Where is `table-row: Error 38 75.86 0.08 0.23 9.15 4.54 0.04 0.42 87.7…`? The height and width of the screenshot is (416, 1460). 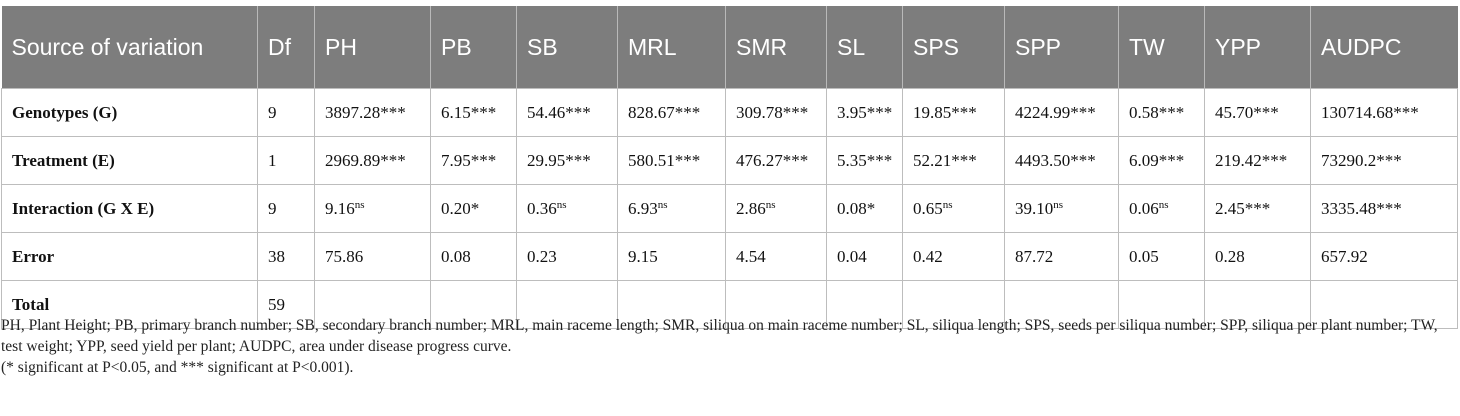 table-row: Error 38 75.86 0.08 0.23 9.15 4.54 0.04 0.42 87.7… is located at coordinates (729, 256).